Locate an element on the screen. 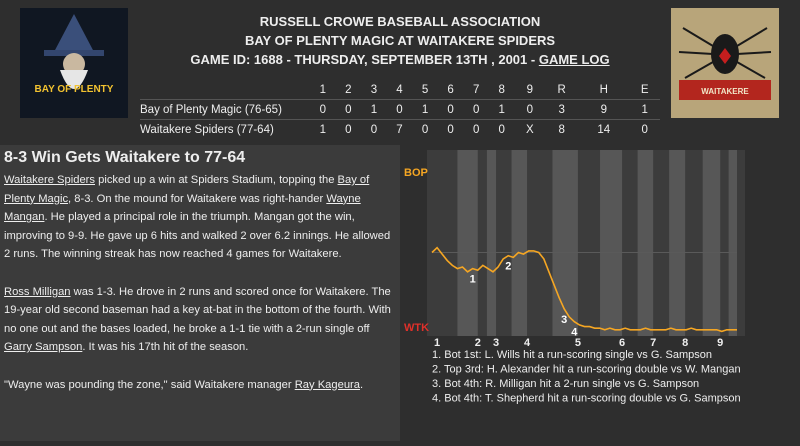  score-cell: 3 is located at coordinates (562, 109).